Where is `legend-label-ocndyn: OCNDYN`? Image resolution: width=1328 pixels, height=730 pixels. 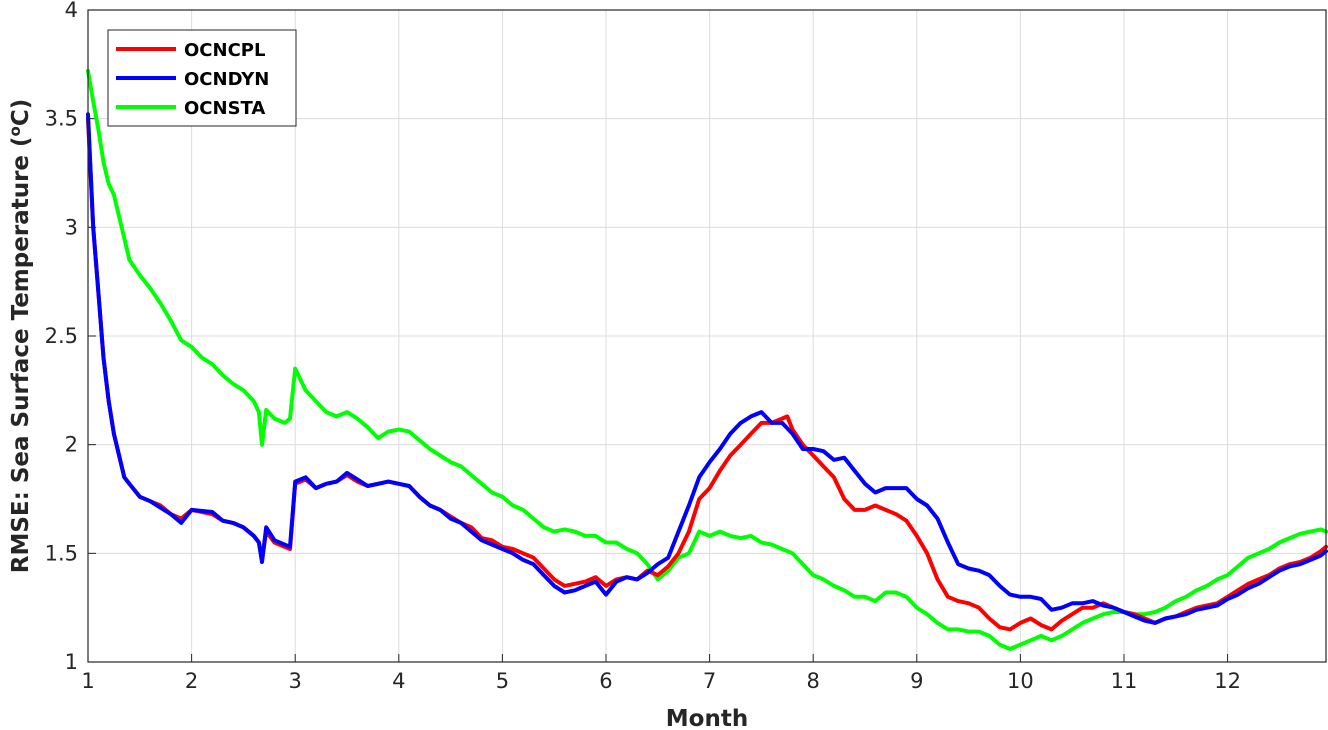 legend-label-ocndyn: OCNDYN is located at coordinates (226, 79).